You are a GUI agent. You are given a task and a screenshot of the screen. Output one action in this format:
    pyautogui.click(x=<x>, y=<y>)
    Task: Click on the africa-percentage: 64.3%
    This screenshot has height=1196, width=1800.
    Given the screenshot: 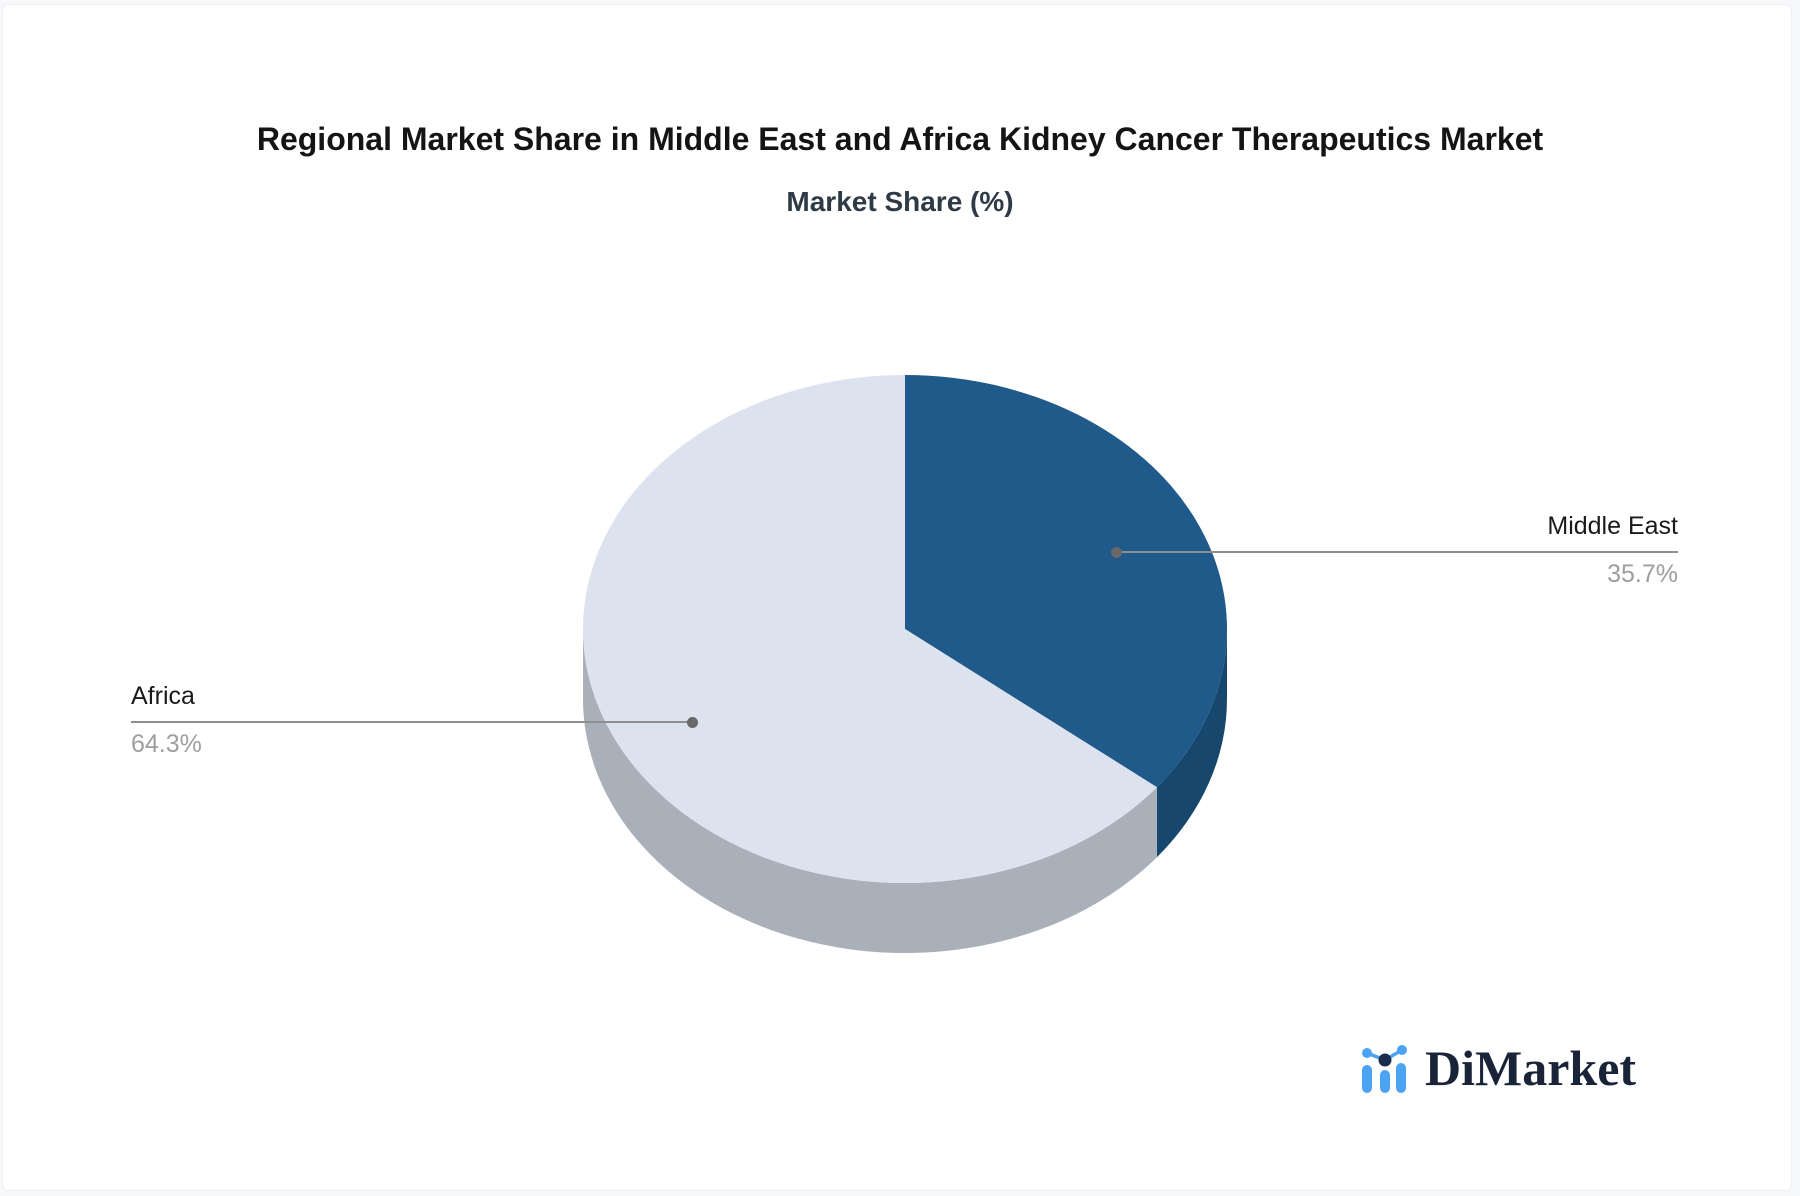 What is the action you would take?
    pyautogui.click(x=166, y=744)
    